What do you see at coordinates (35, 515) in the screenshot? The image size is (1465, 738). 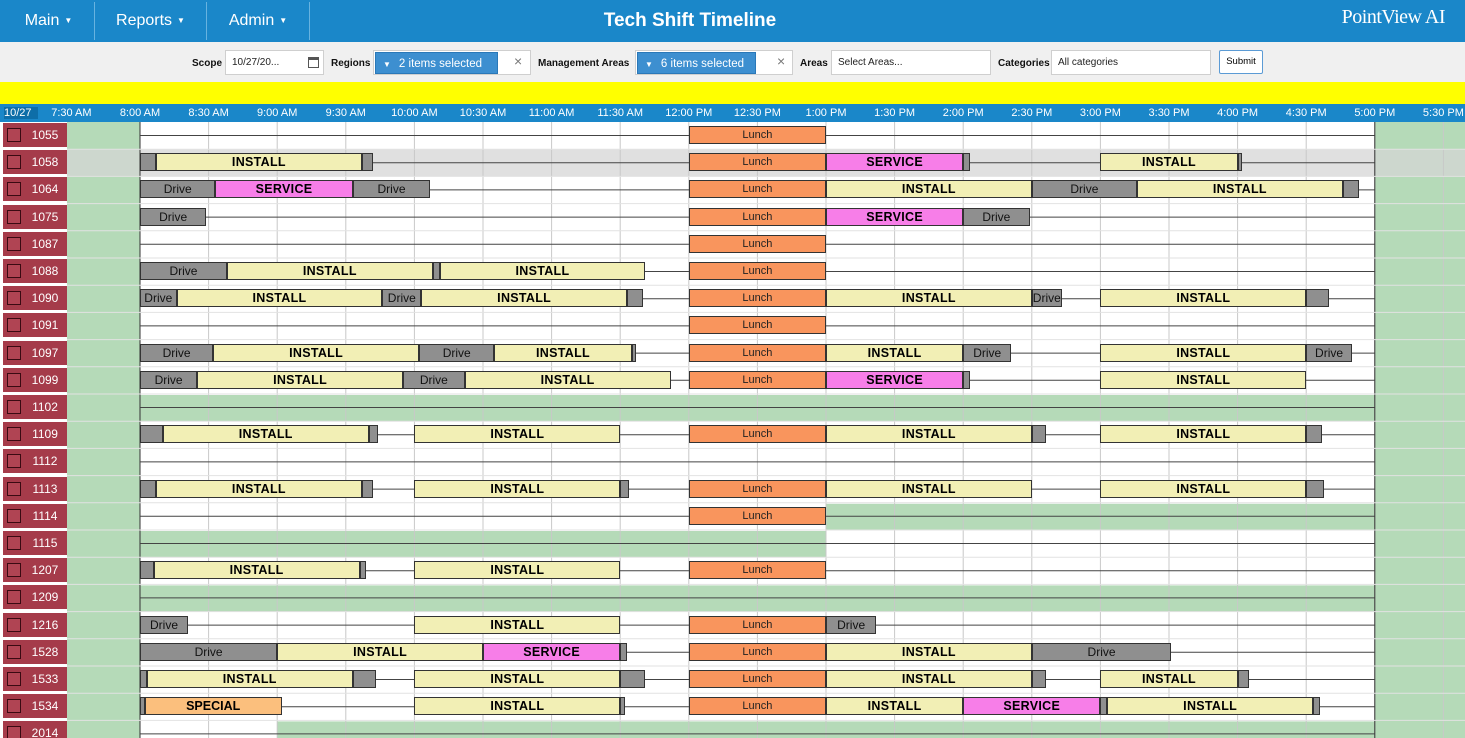 I see `tech-label: 1114` at bounding box center [35, 515].